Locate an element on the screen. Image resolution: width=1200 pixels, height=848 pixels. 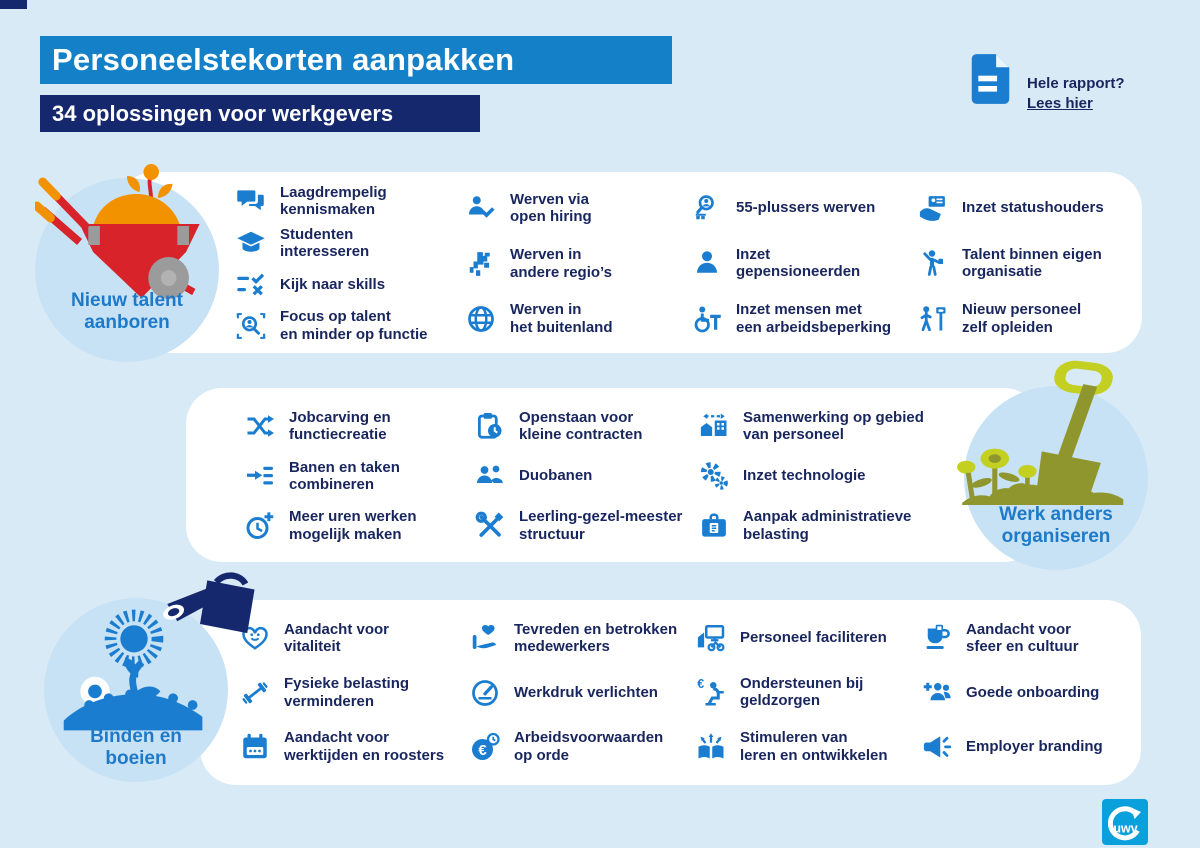
solution-label: Inzet statushouders is located at coordinates (1033, 208).